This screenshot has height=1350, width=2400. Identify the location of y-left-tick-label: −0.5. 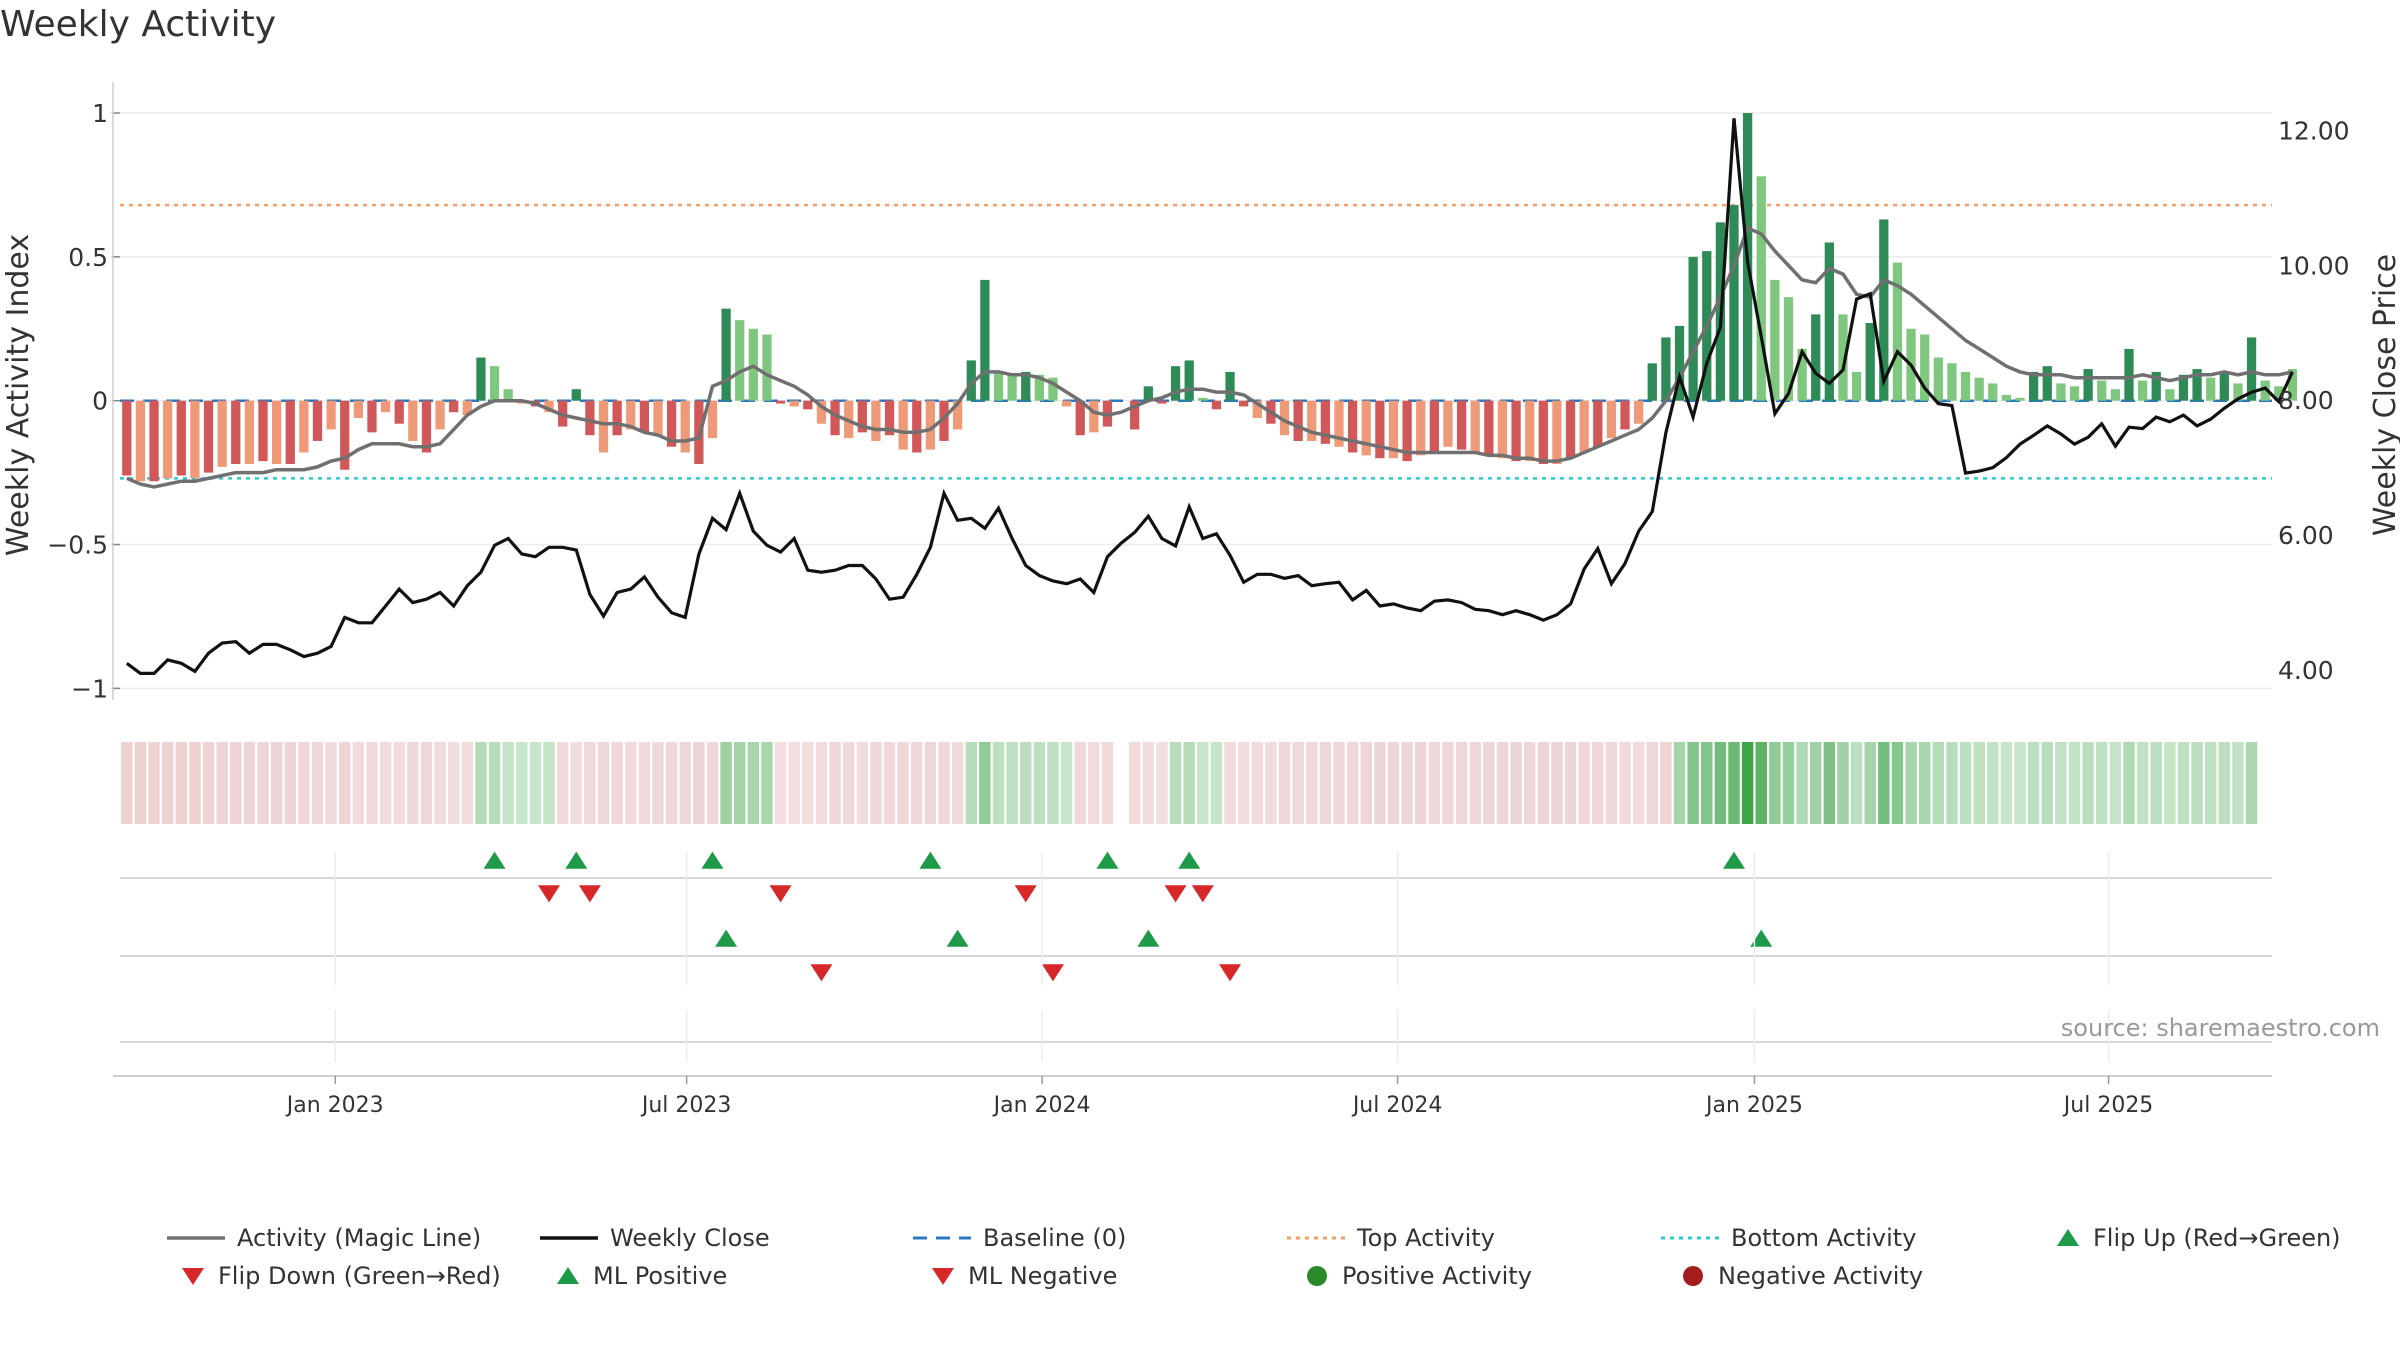
(77, 545).